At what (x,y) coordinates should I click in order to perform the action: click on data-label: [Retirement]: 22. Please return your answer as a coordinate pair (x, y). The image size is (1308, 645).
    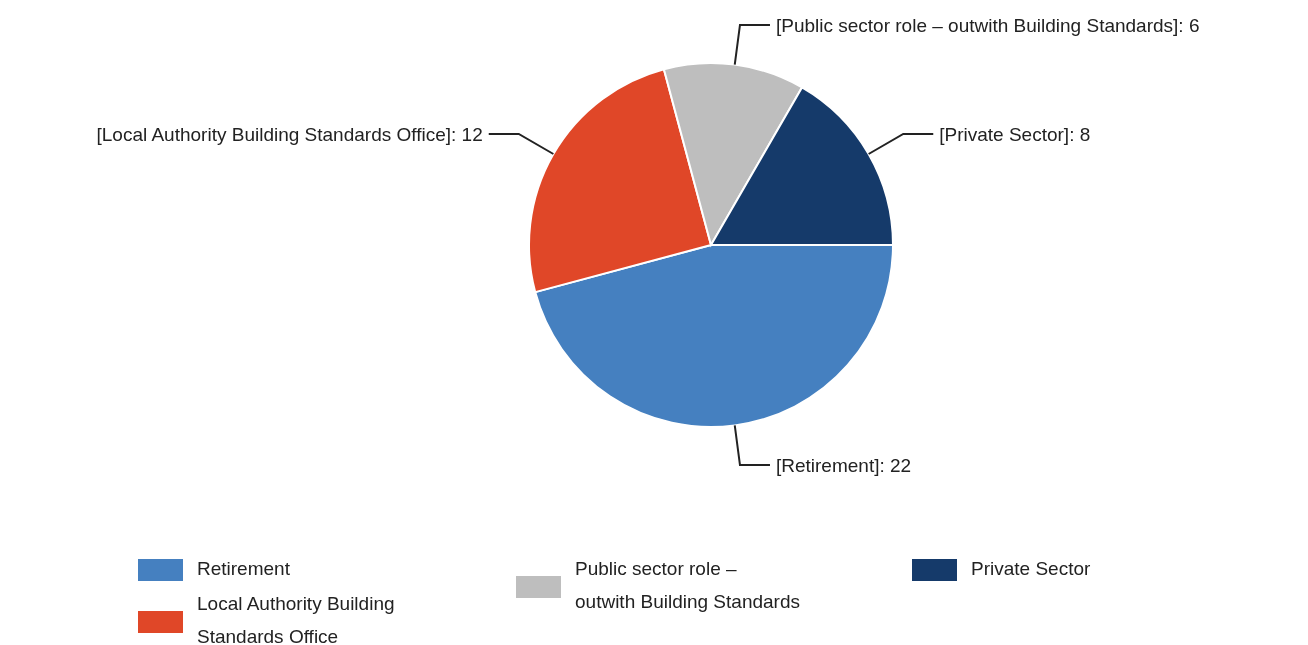
    Looking at the image, I should click on (843, 465).